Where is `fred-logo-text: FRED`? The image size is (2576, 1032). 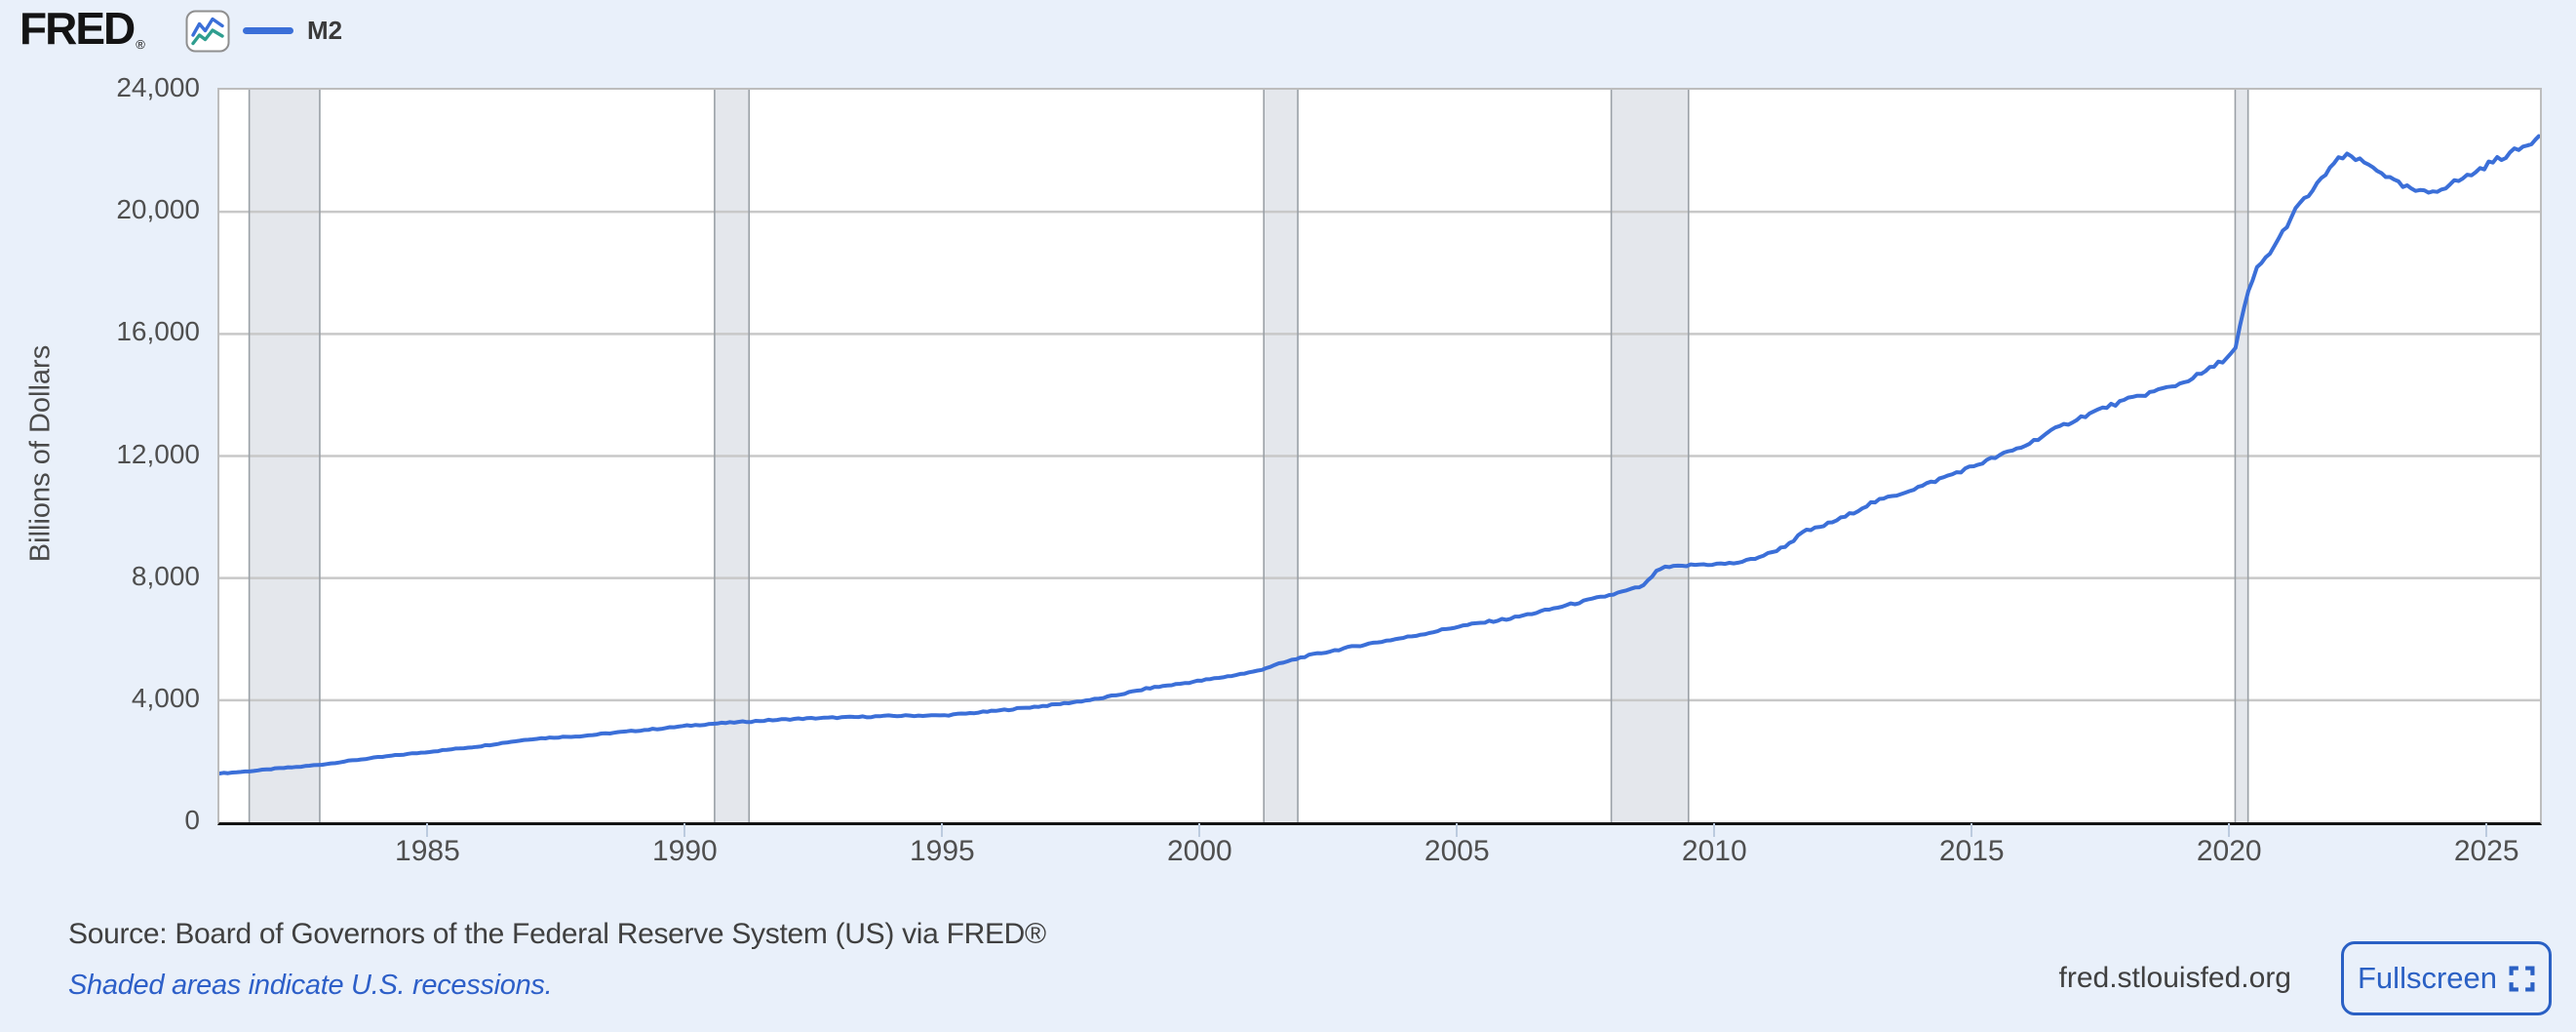 fred-logo-text: FRED is located at coordinates (78, 28).